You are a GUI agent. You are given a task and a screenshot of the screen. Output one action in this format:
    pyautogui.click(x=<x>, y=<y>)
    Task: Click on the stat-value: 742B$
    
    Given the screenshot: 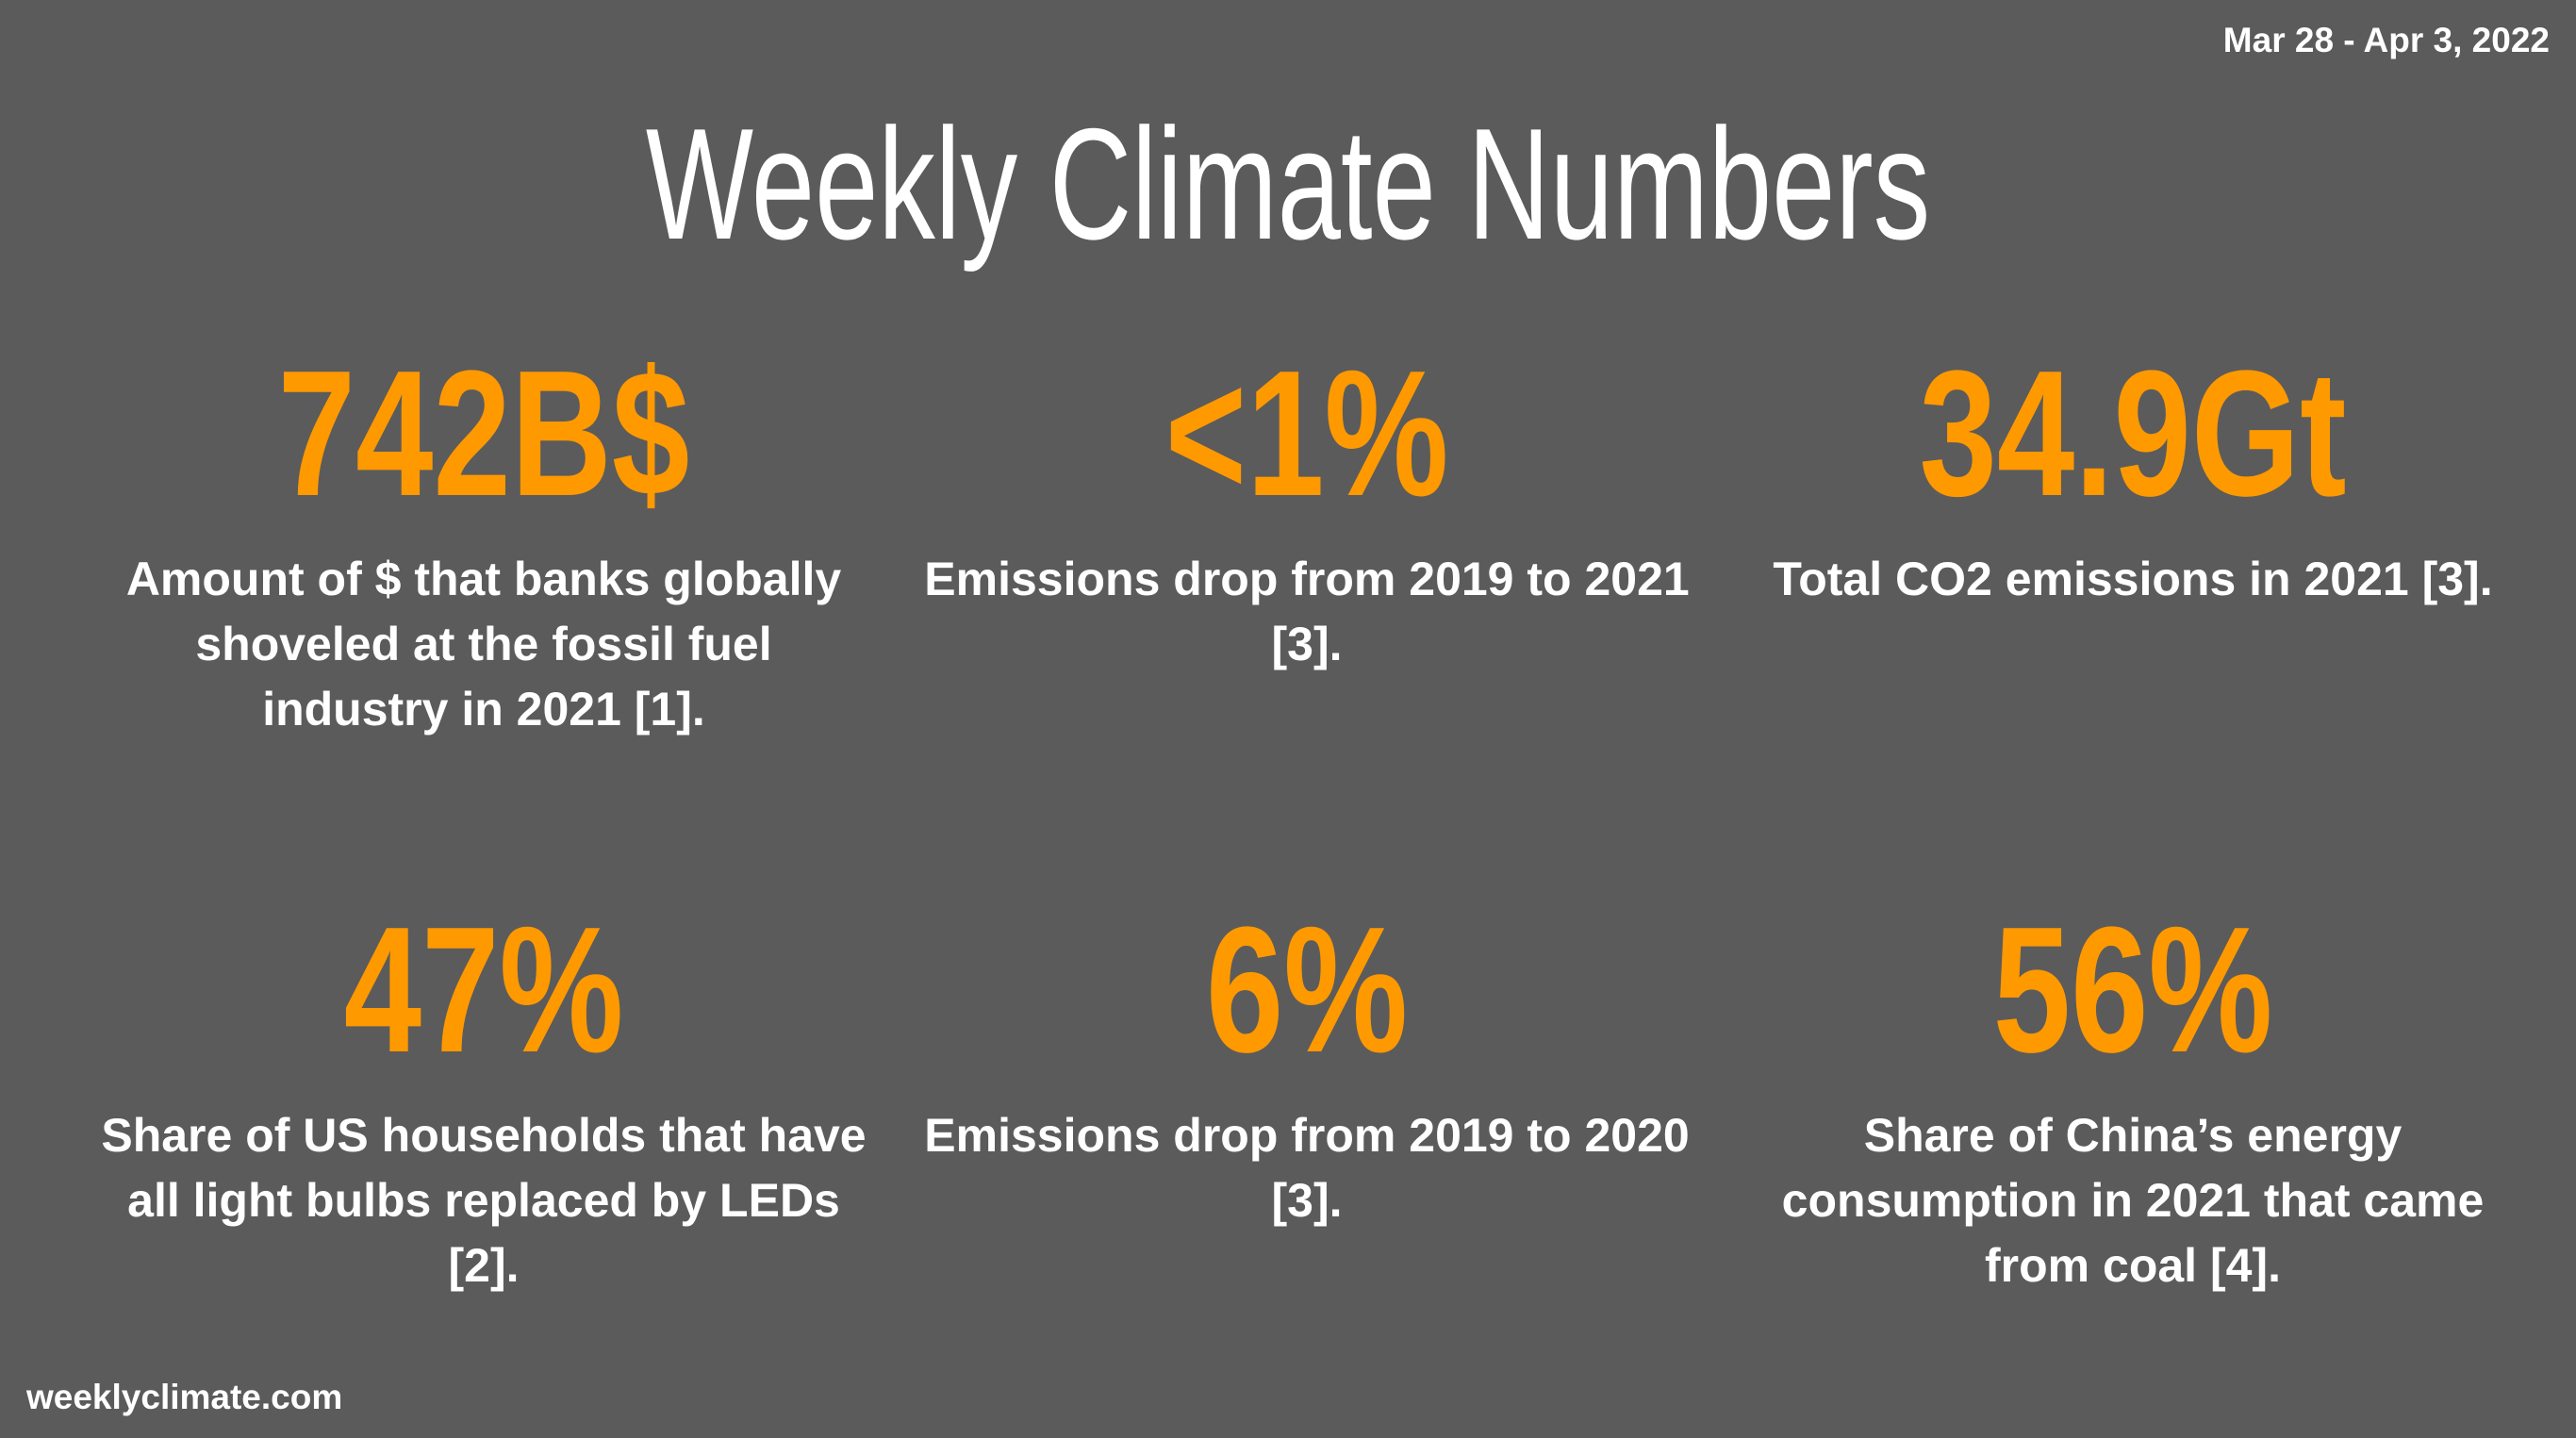 What is the action you would take?
    pyautogui.click(x=483, y=434)
    